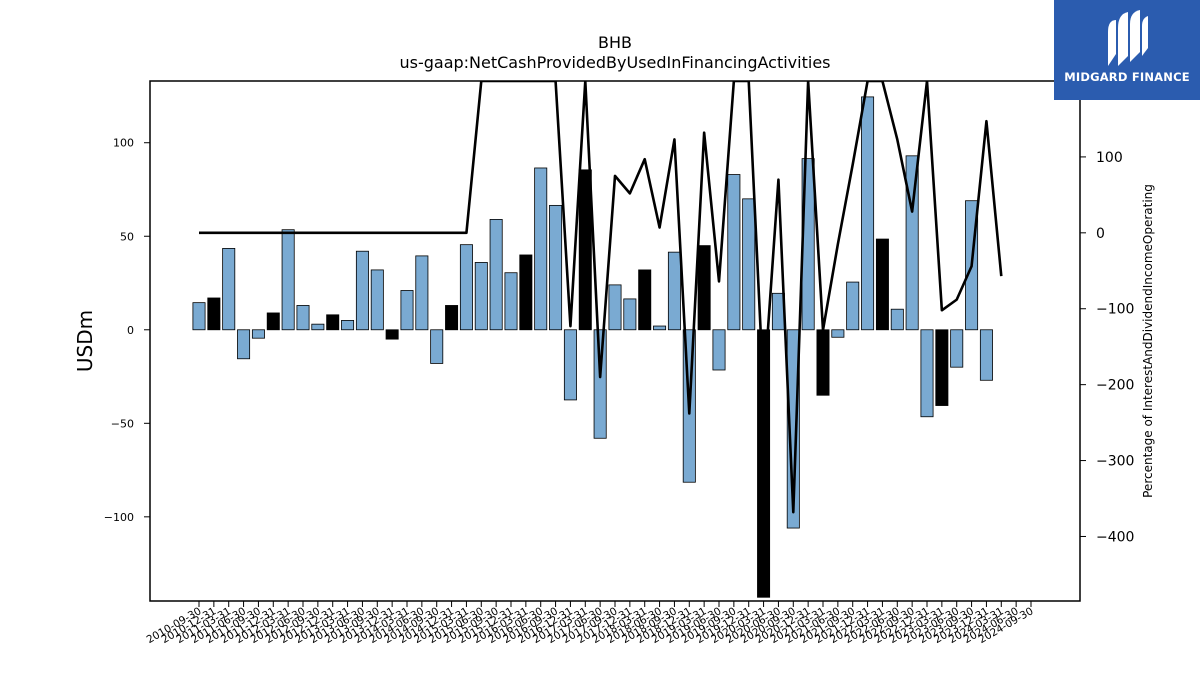  I want to click on midgard-finance-logo: MIDGARD FINANCE, so click(1127, 50).